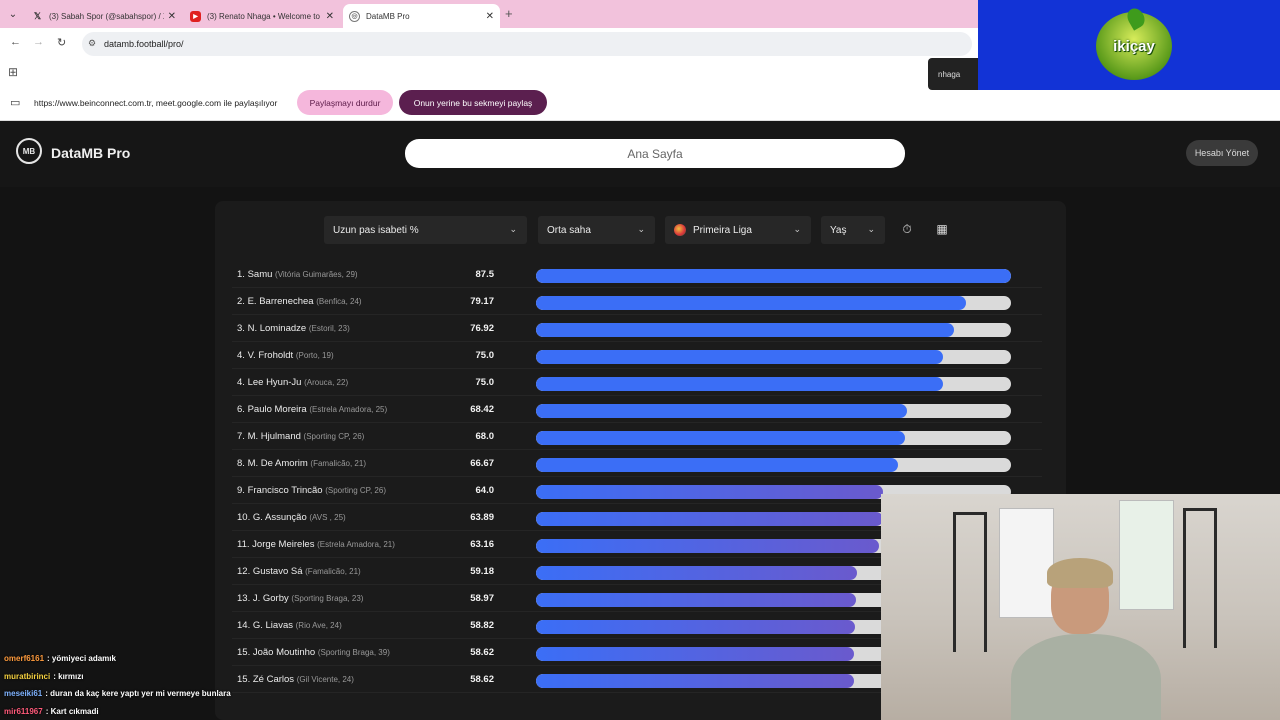 The height and width of the screenshot is (720, 1280). I want to click on player-name: 2. E. Barrenechea (Benfica, 24), so click(299, 301).